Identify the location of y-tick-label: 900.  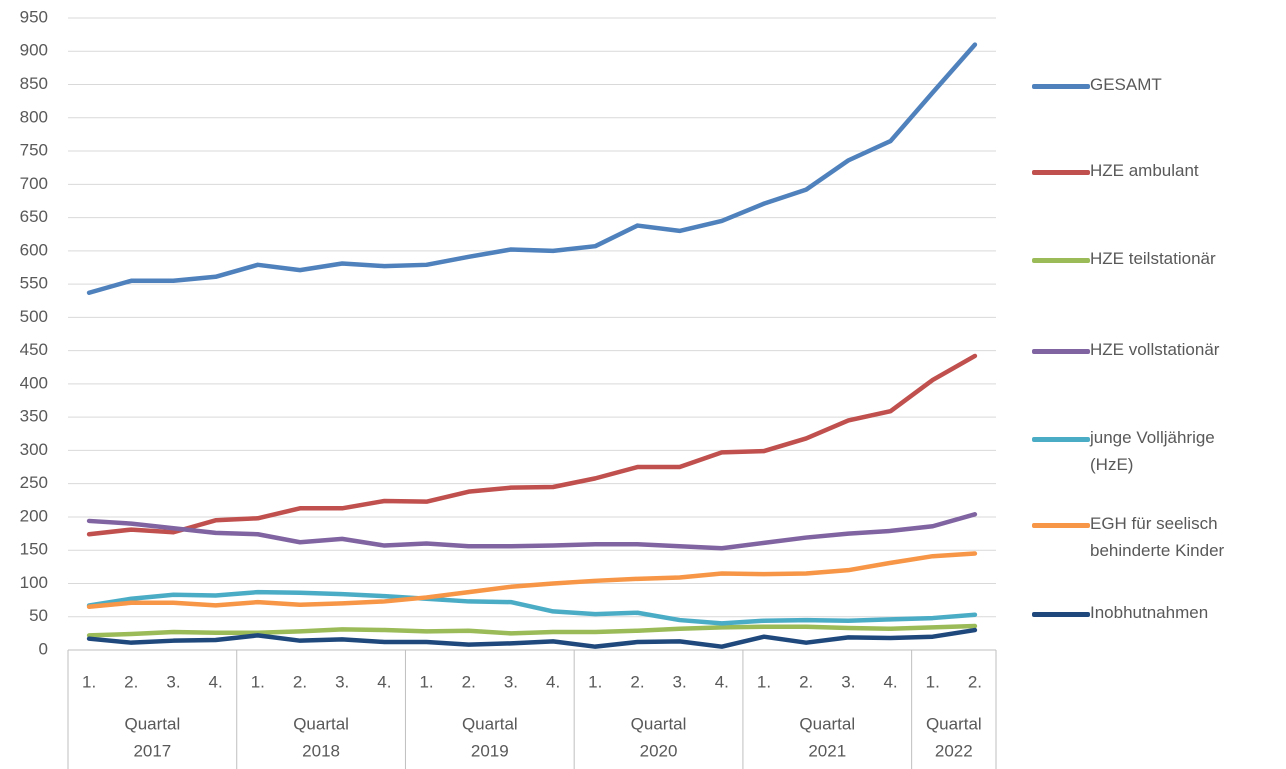
(34, 50).